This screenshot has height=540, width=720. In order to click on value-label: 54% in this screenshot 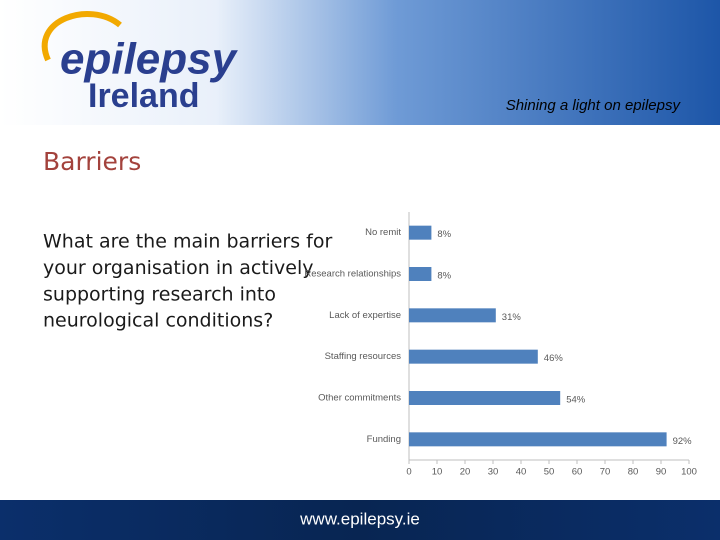, I will do `click(576, 400)`.